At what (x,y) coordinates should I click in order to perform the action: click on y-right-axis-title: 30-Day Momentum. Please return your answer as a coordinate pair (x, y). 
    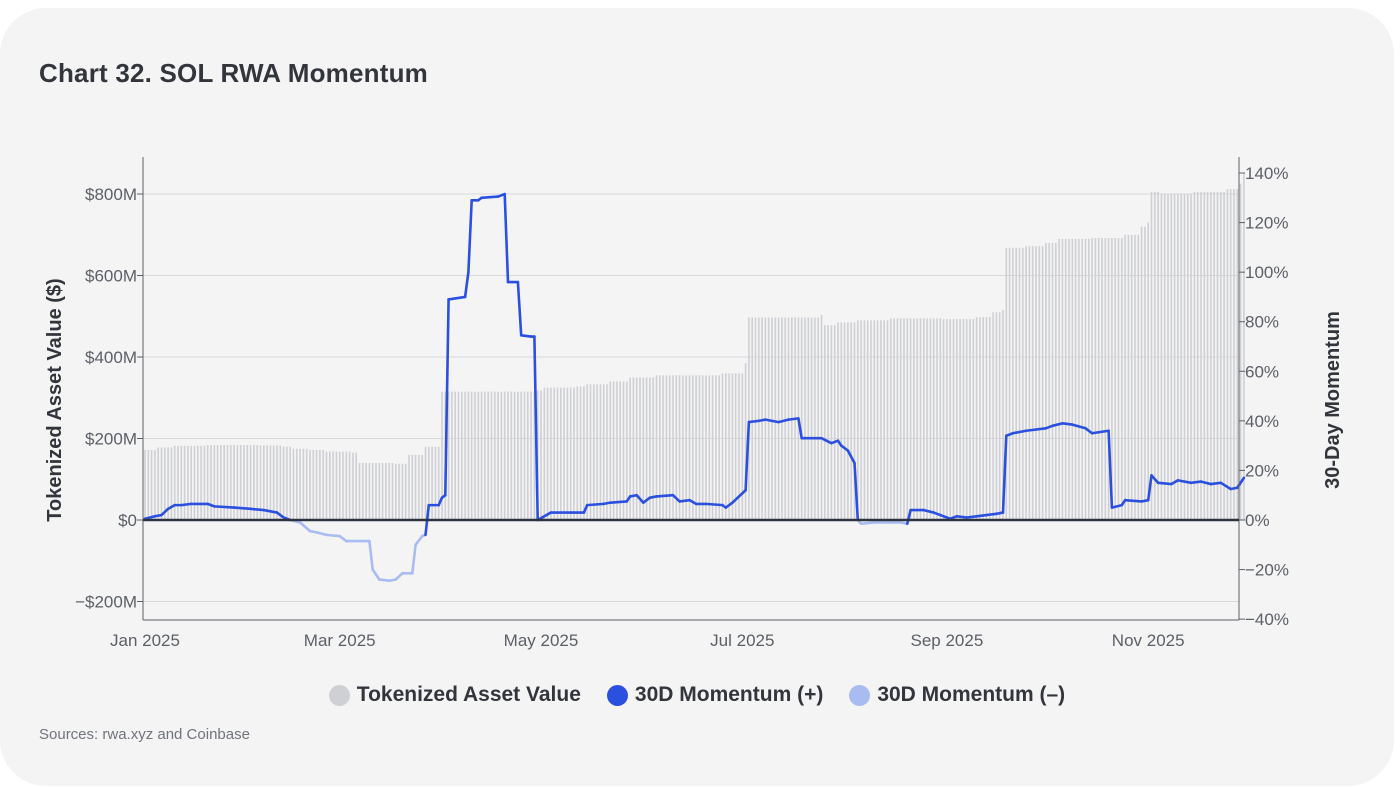
    Looking at the image, I should click on (1333, 400).